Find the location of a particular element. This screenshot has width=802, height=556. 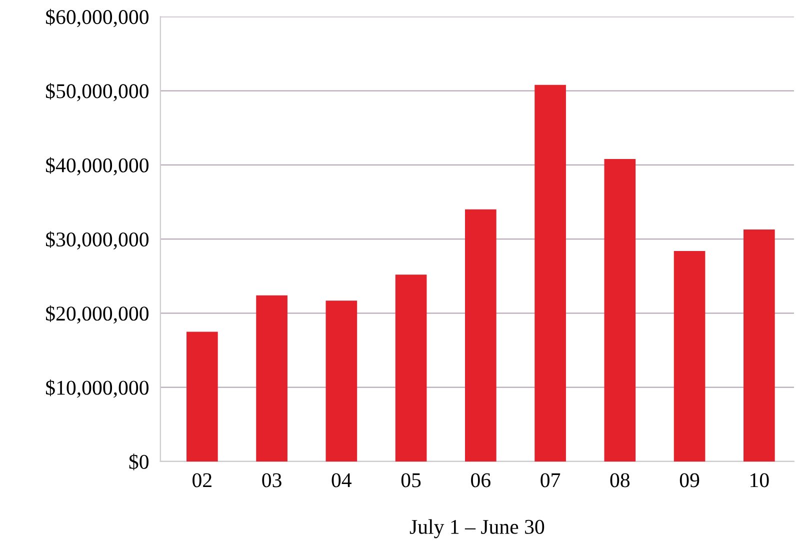

x-tick-label: 02 is located at coordinates (202, 480).